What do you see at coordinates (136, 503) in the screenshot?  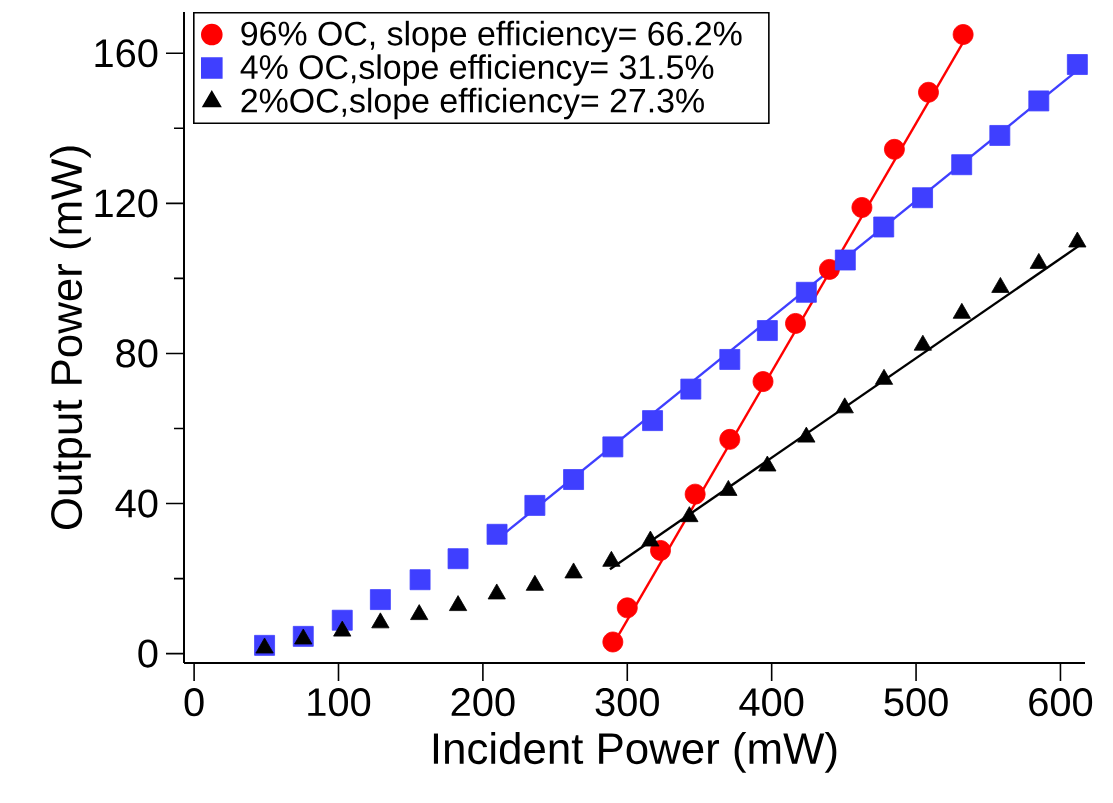 I see `y-tick-label: 40` at bounding box center [136, 503].